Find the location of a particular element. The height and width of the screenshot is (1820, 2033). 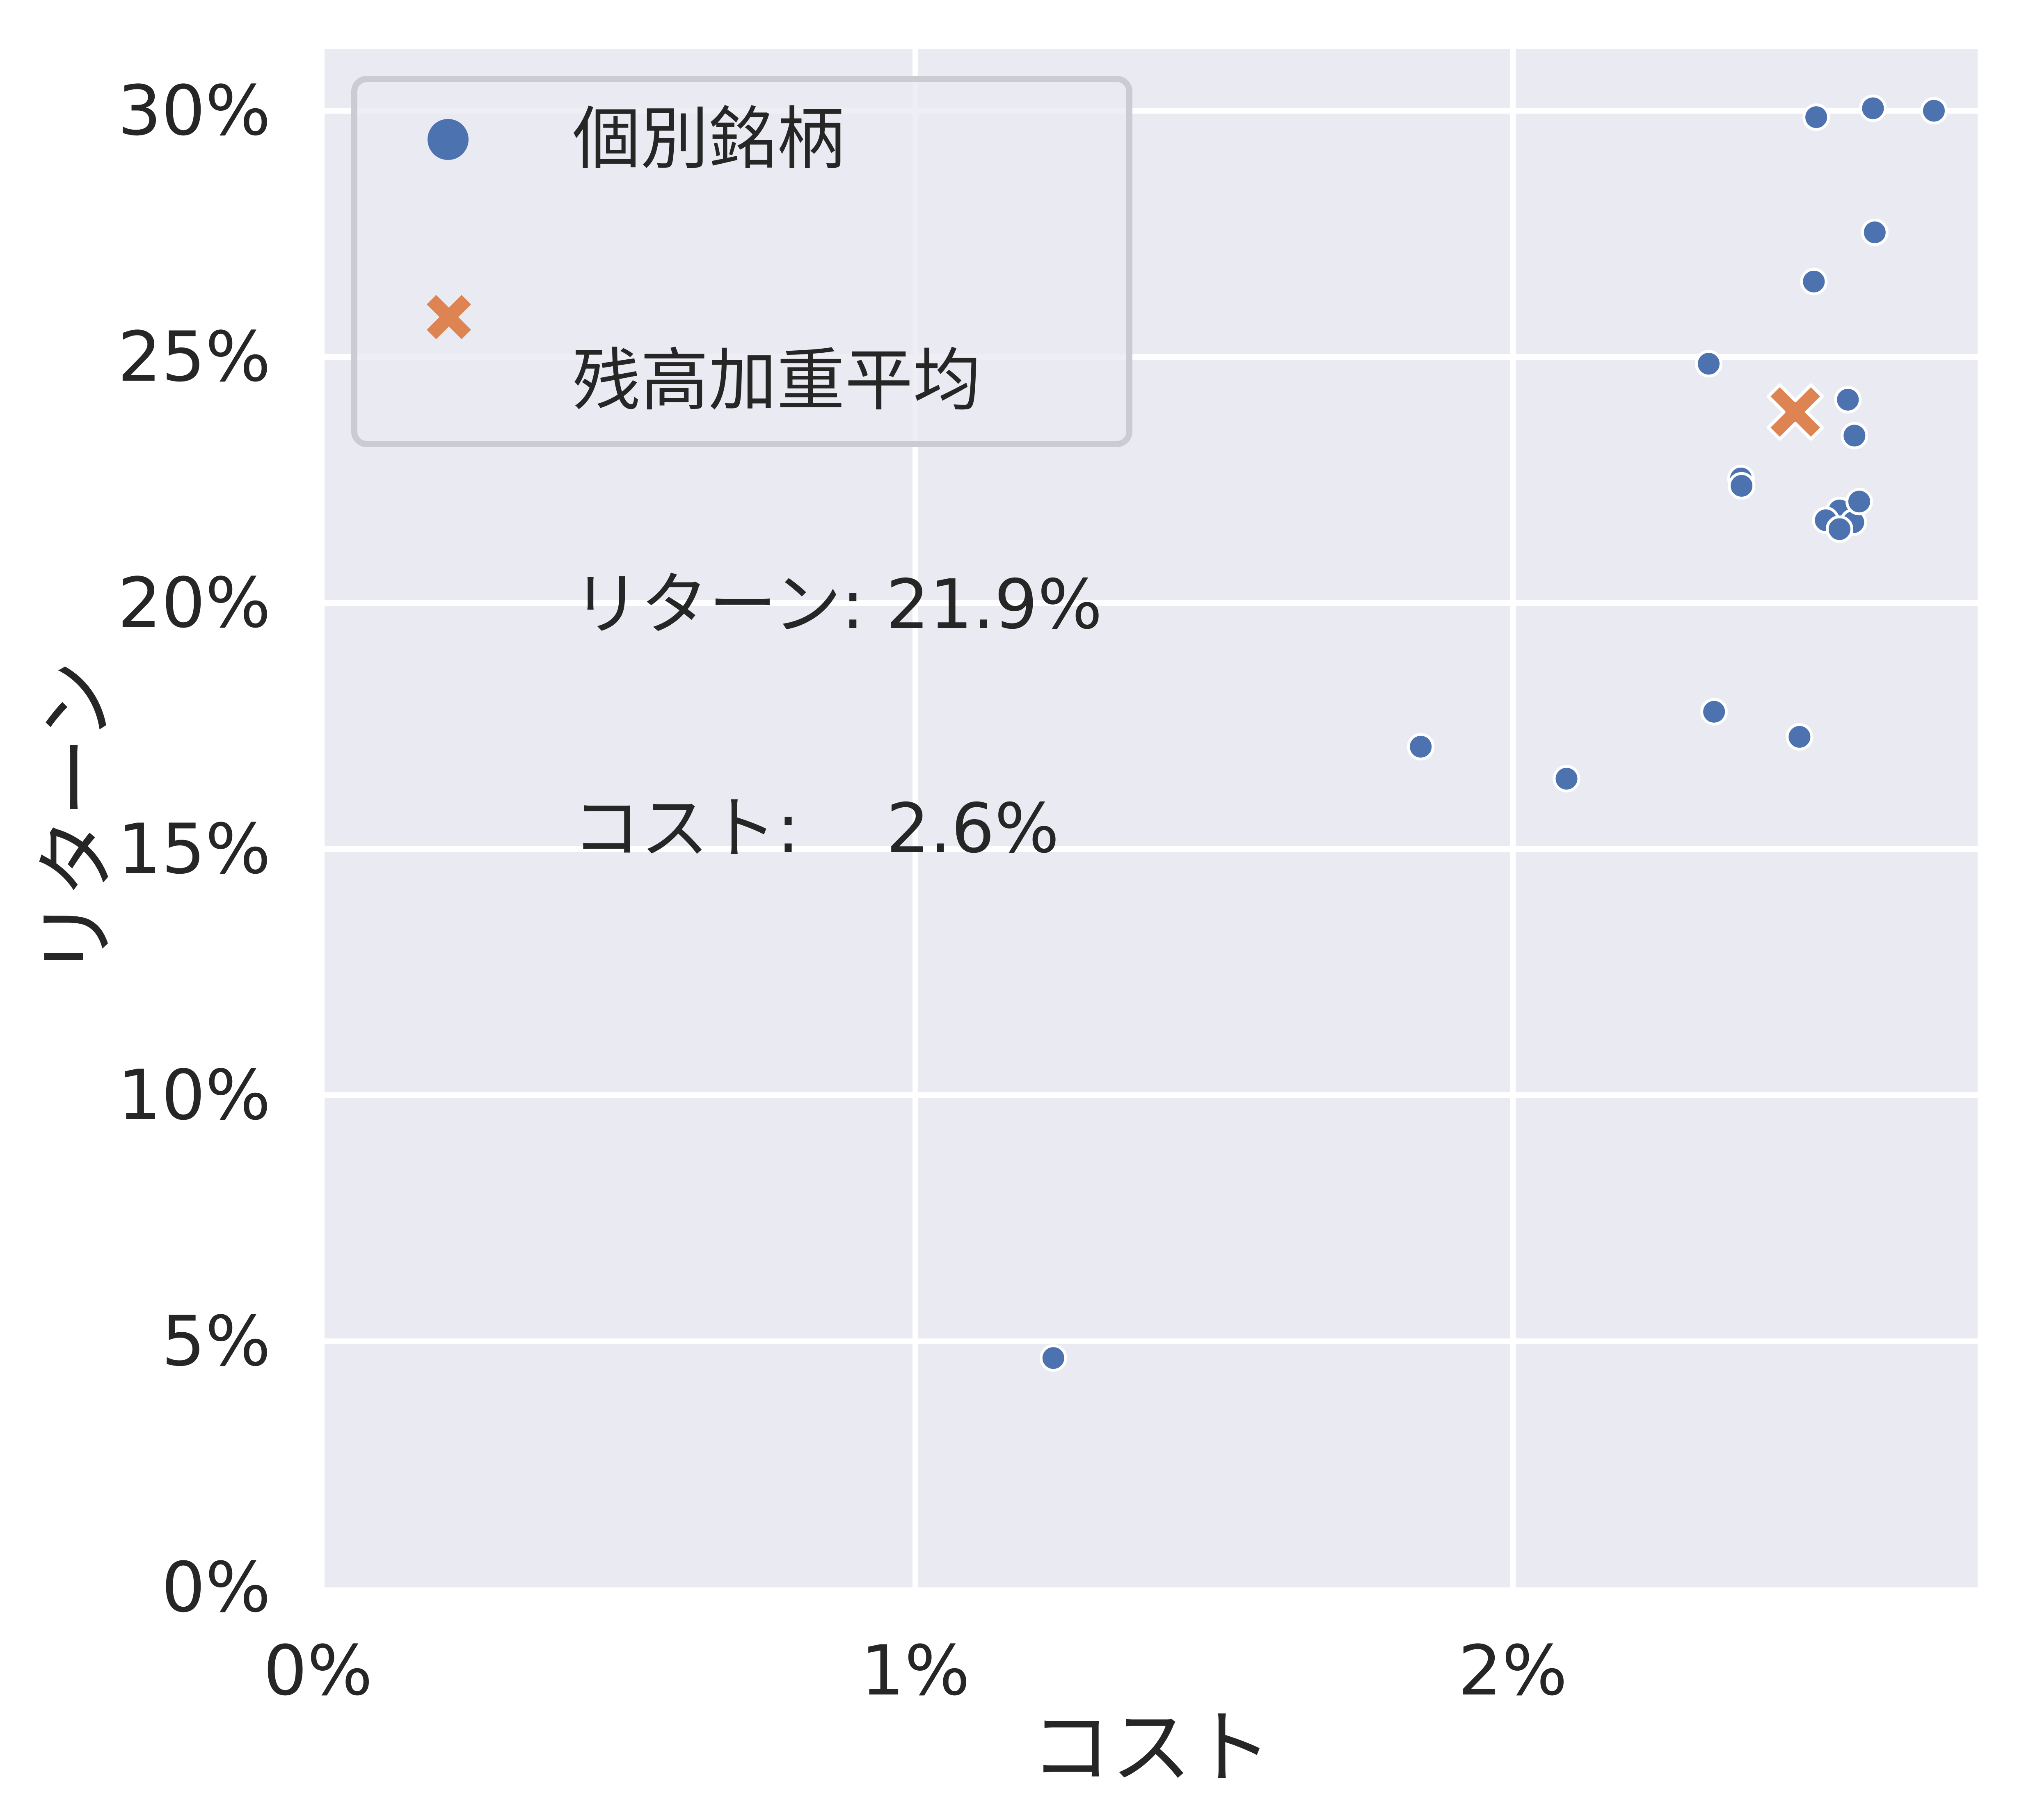

x-tick-label-1%: 1% is located at coordinates (915, 1671).